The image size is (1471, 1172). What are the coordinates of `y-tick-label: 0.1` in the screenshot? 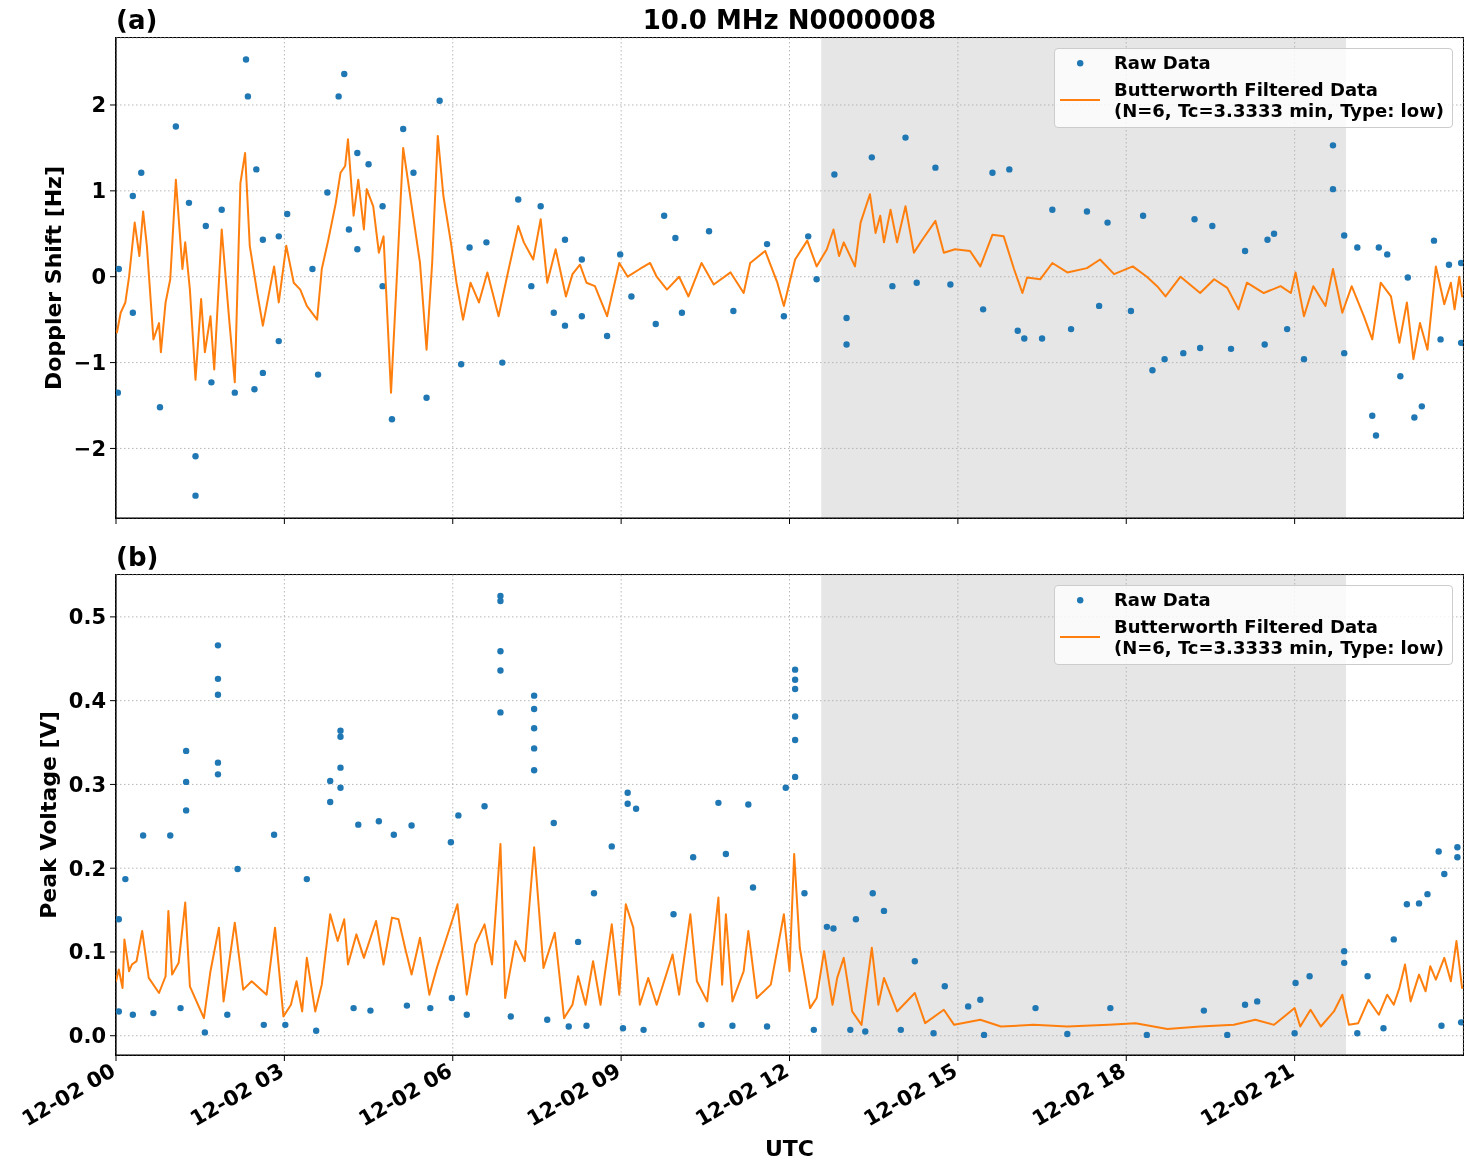 It's located at (87, 952).